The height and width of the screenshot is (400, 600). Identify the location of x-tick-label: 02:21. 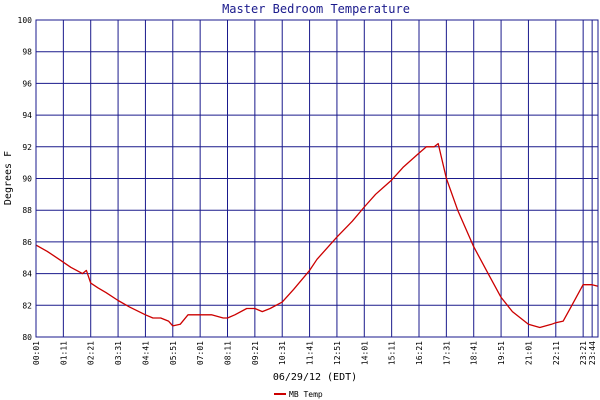
(91, 353).